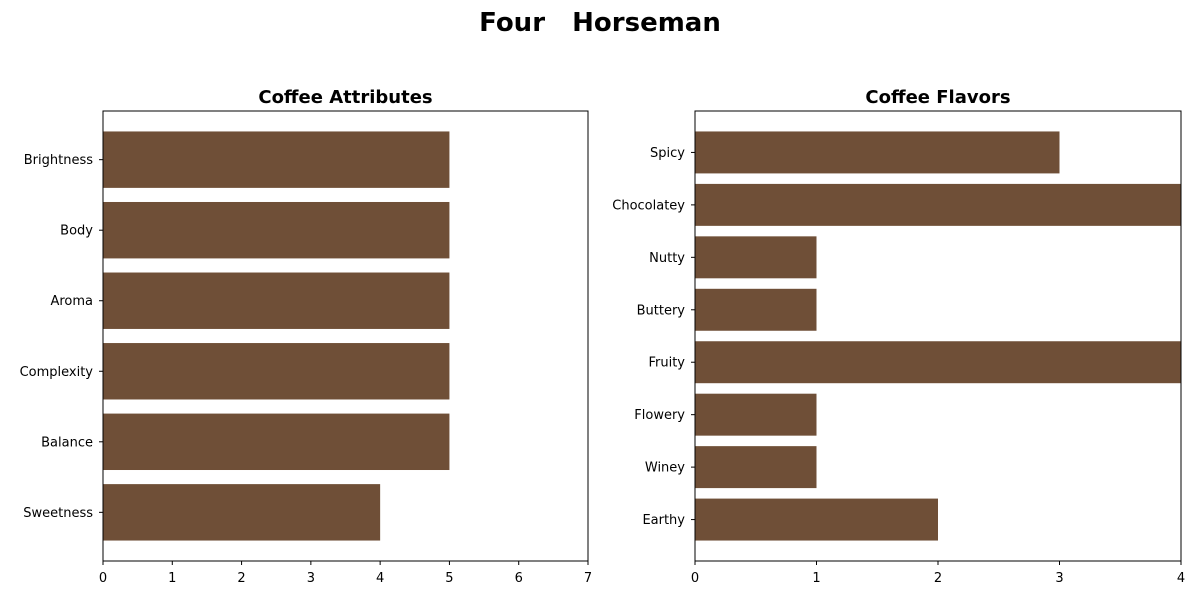  I want to click on y-tick-label: Body, so click(76, 231).